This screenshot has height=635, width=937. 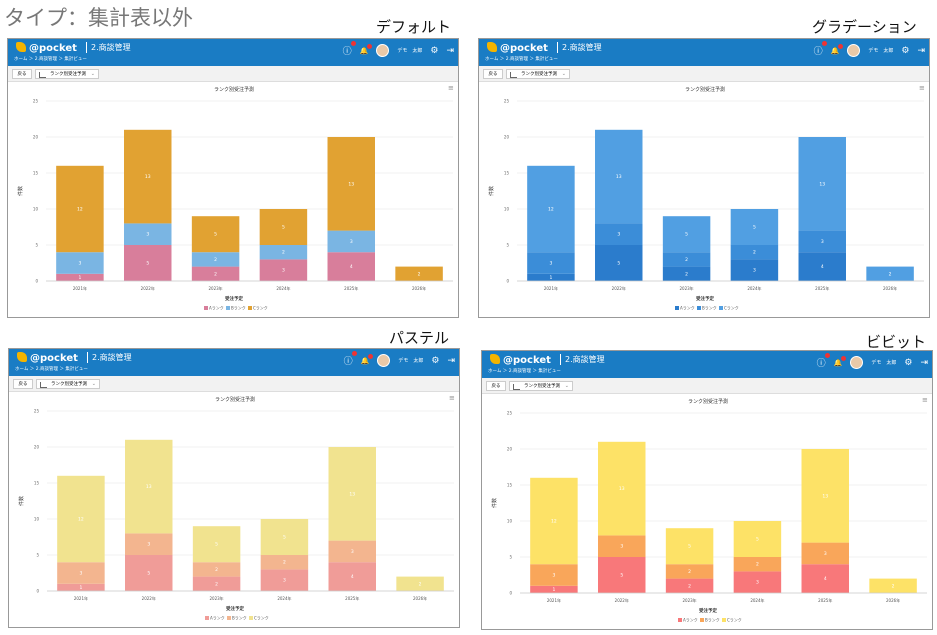 I want to click on legend-label: Aランク, so click(x=216, y=308).